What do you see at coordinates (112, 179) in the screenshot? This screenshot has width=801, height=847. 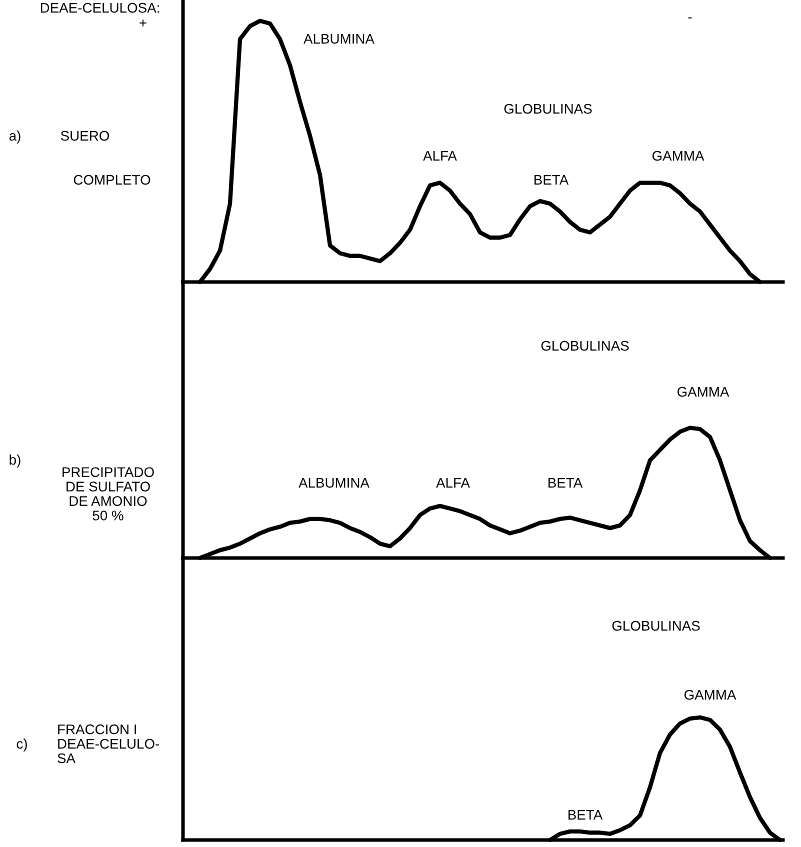 I see `text: COMPLETO` at bounding box center [112, 179].